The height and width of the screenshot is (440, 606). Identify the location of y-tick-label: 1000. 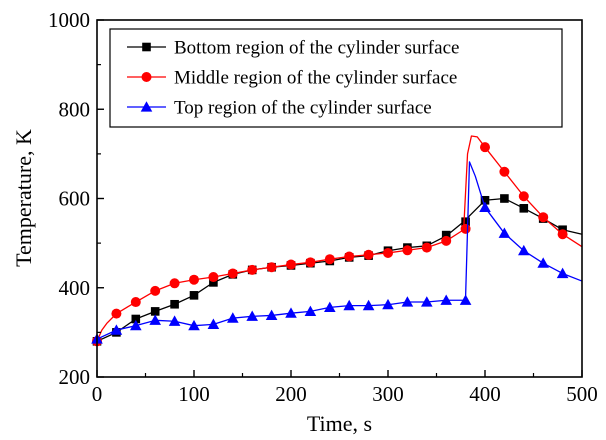
(69, 20).